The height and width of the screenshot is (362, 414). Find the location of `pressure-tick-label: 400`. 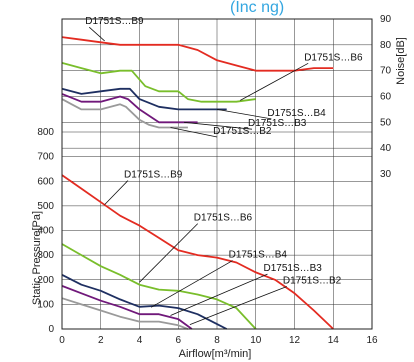

pressure-tick-label: 400 is located at coordinates (45, 231).